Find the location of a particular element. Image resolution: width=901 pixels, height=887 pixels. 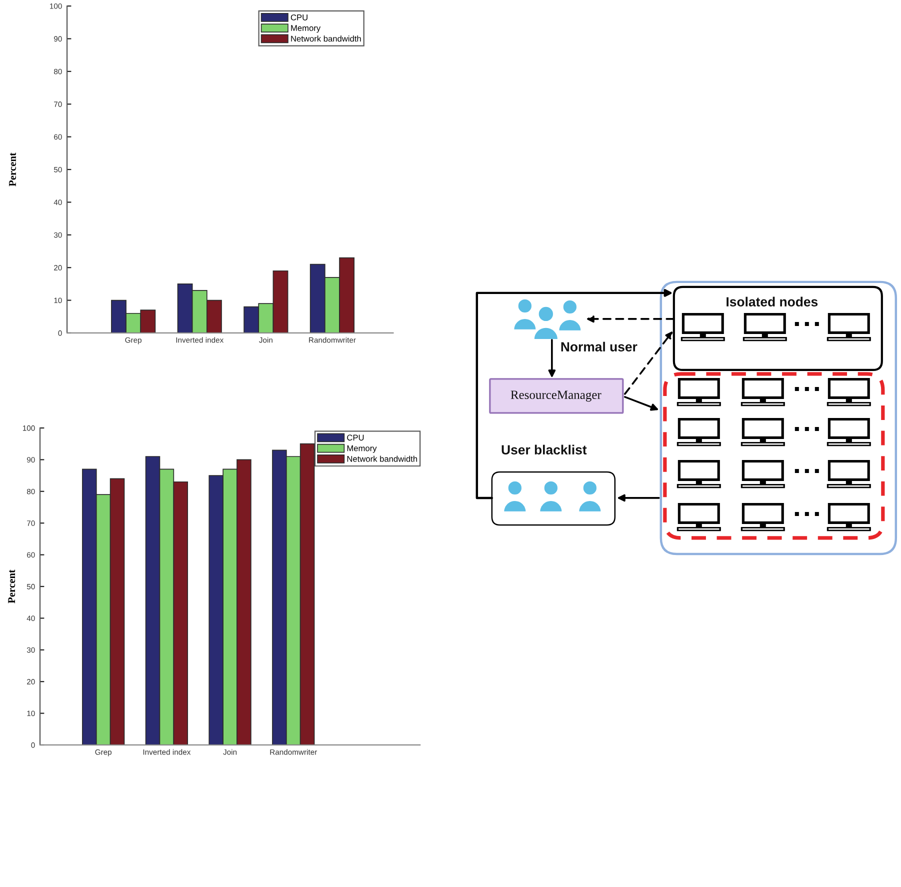

text: User blacklist is located at coordinates (544, 449).